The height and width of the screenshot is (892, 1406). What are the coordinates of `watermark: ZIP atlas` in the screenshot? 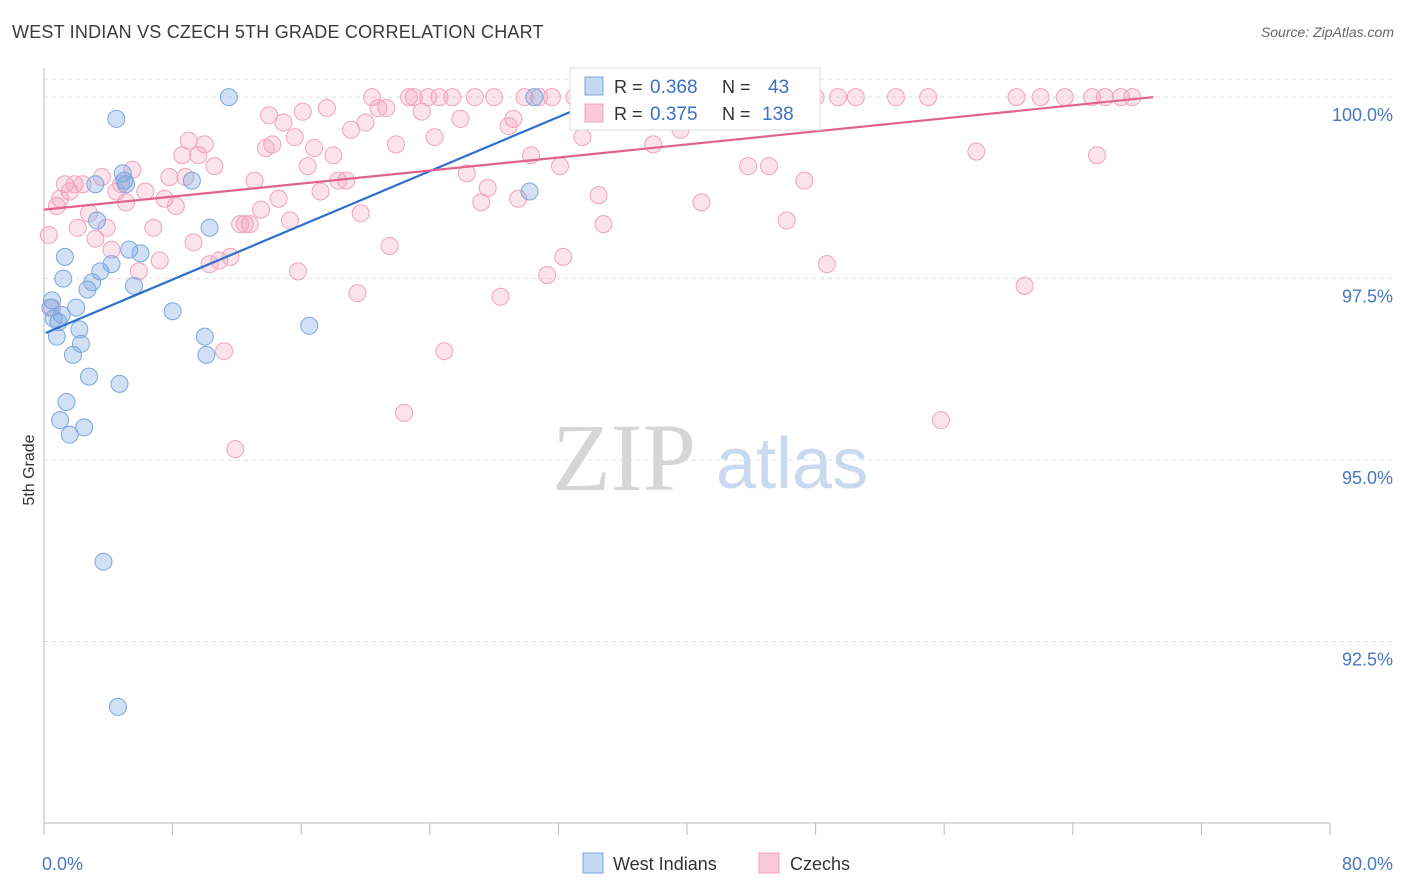 It's located at (710, 457).